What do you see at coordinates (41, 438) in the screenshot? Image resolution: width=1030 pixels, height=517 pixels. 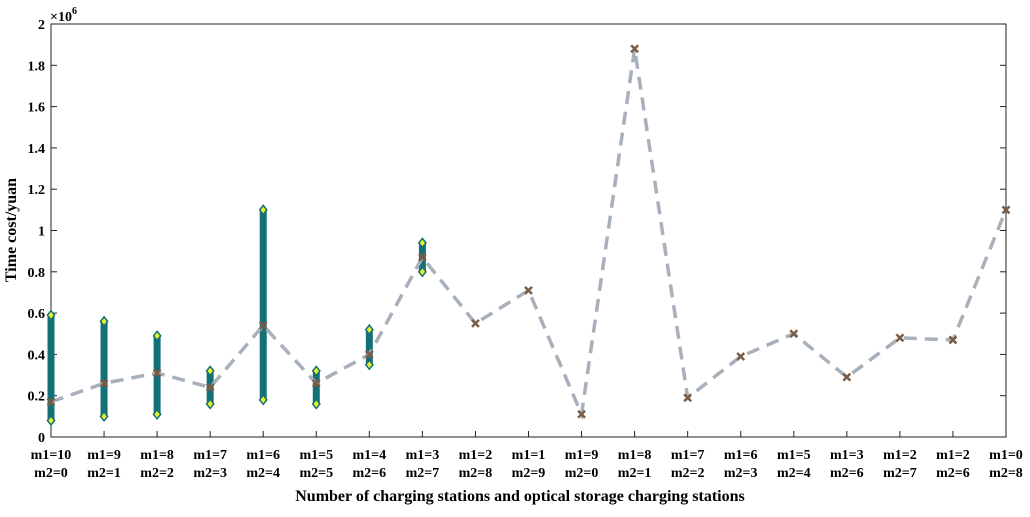 I see `y-tick-label: 0` at bounding box center [41, 438].